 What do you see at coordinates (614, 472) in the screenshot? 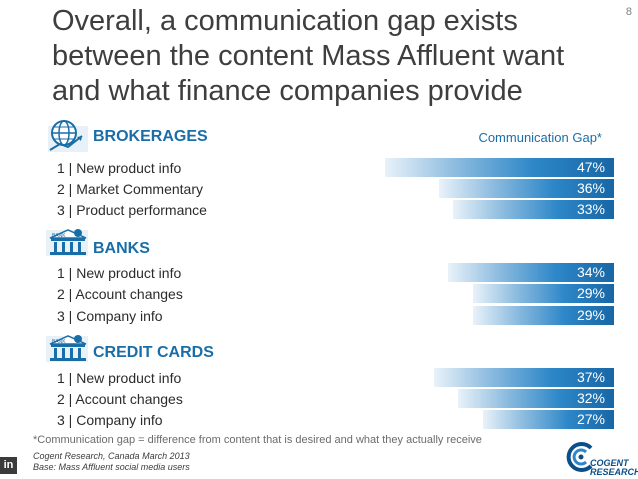
I see `logo-line-2: RESEARCH` at bounding box center [614, 472].